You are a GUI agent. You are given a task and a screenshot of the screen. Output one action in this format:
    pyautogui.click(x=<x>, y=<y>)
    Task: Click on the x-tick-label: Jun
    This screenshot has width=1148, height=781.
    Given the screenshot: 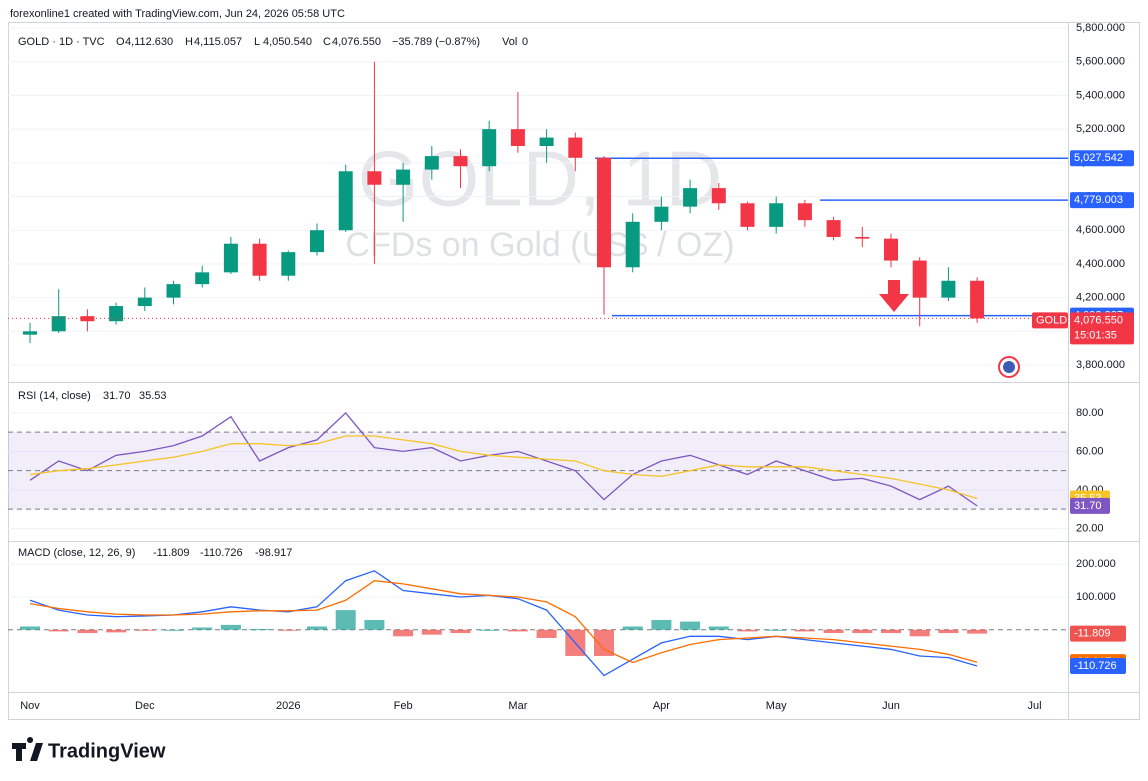 What is the action you would take?
    pyautogui.click(x=891, y=706)
    